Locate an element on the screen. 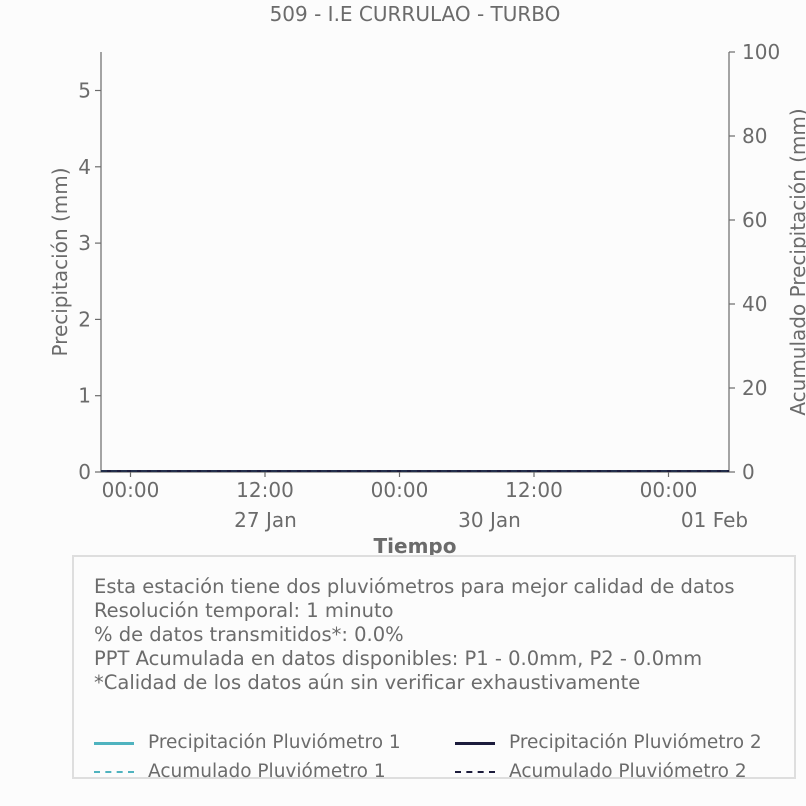 This screenshot has height=806, width=806. y-tick-label: 0 is located at coordinates (84, 472).